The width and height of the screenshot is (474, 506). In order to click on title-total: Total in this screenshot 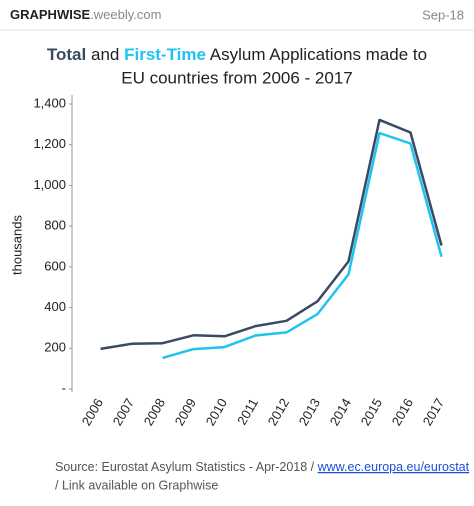, I will do `click(66, 54)`.